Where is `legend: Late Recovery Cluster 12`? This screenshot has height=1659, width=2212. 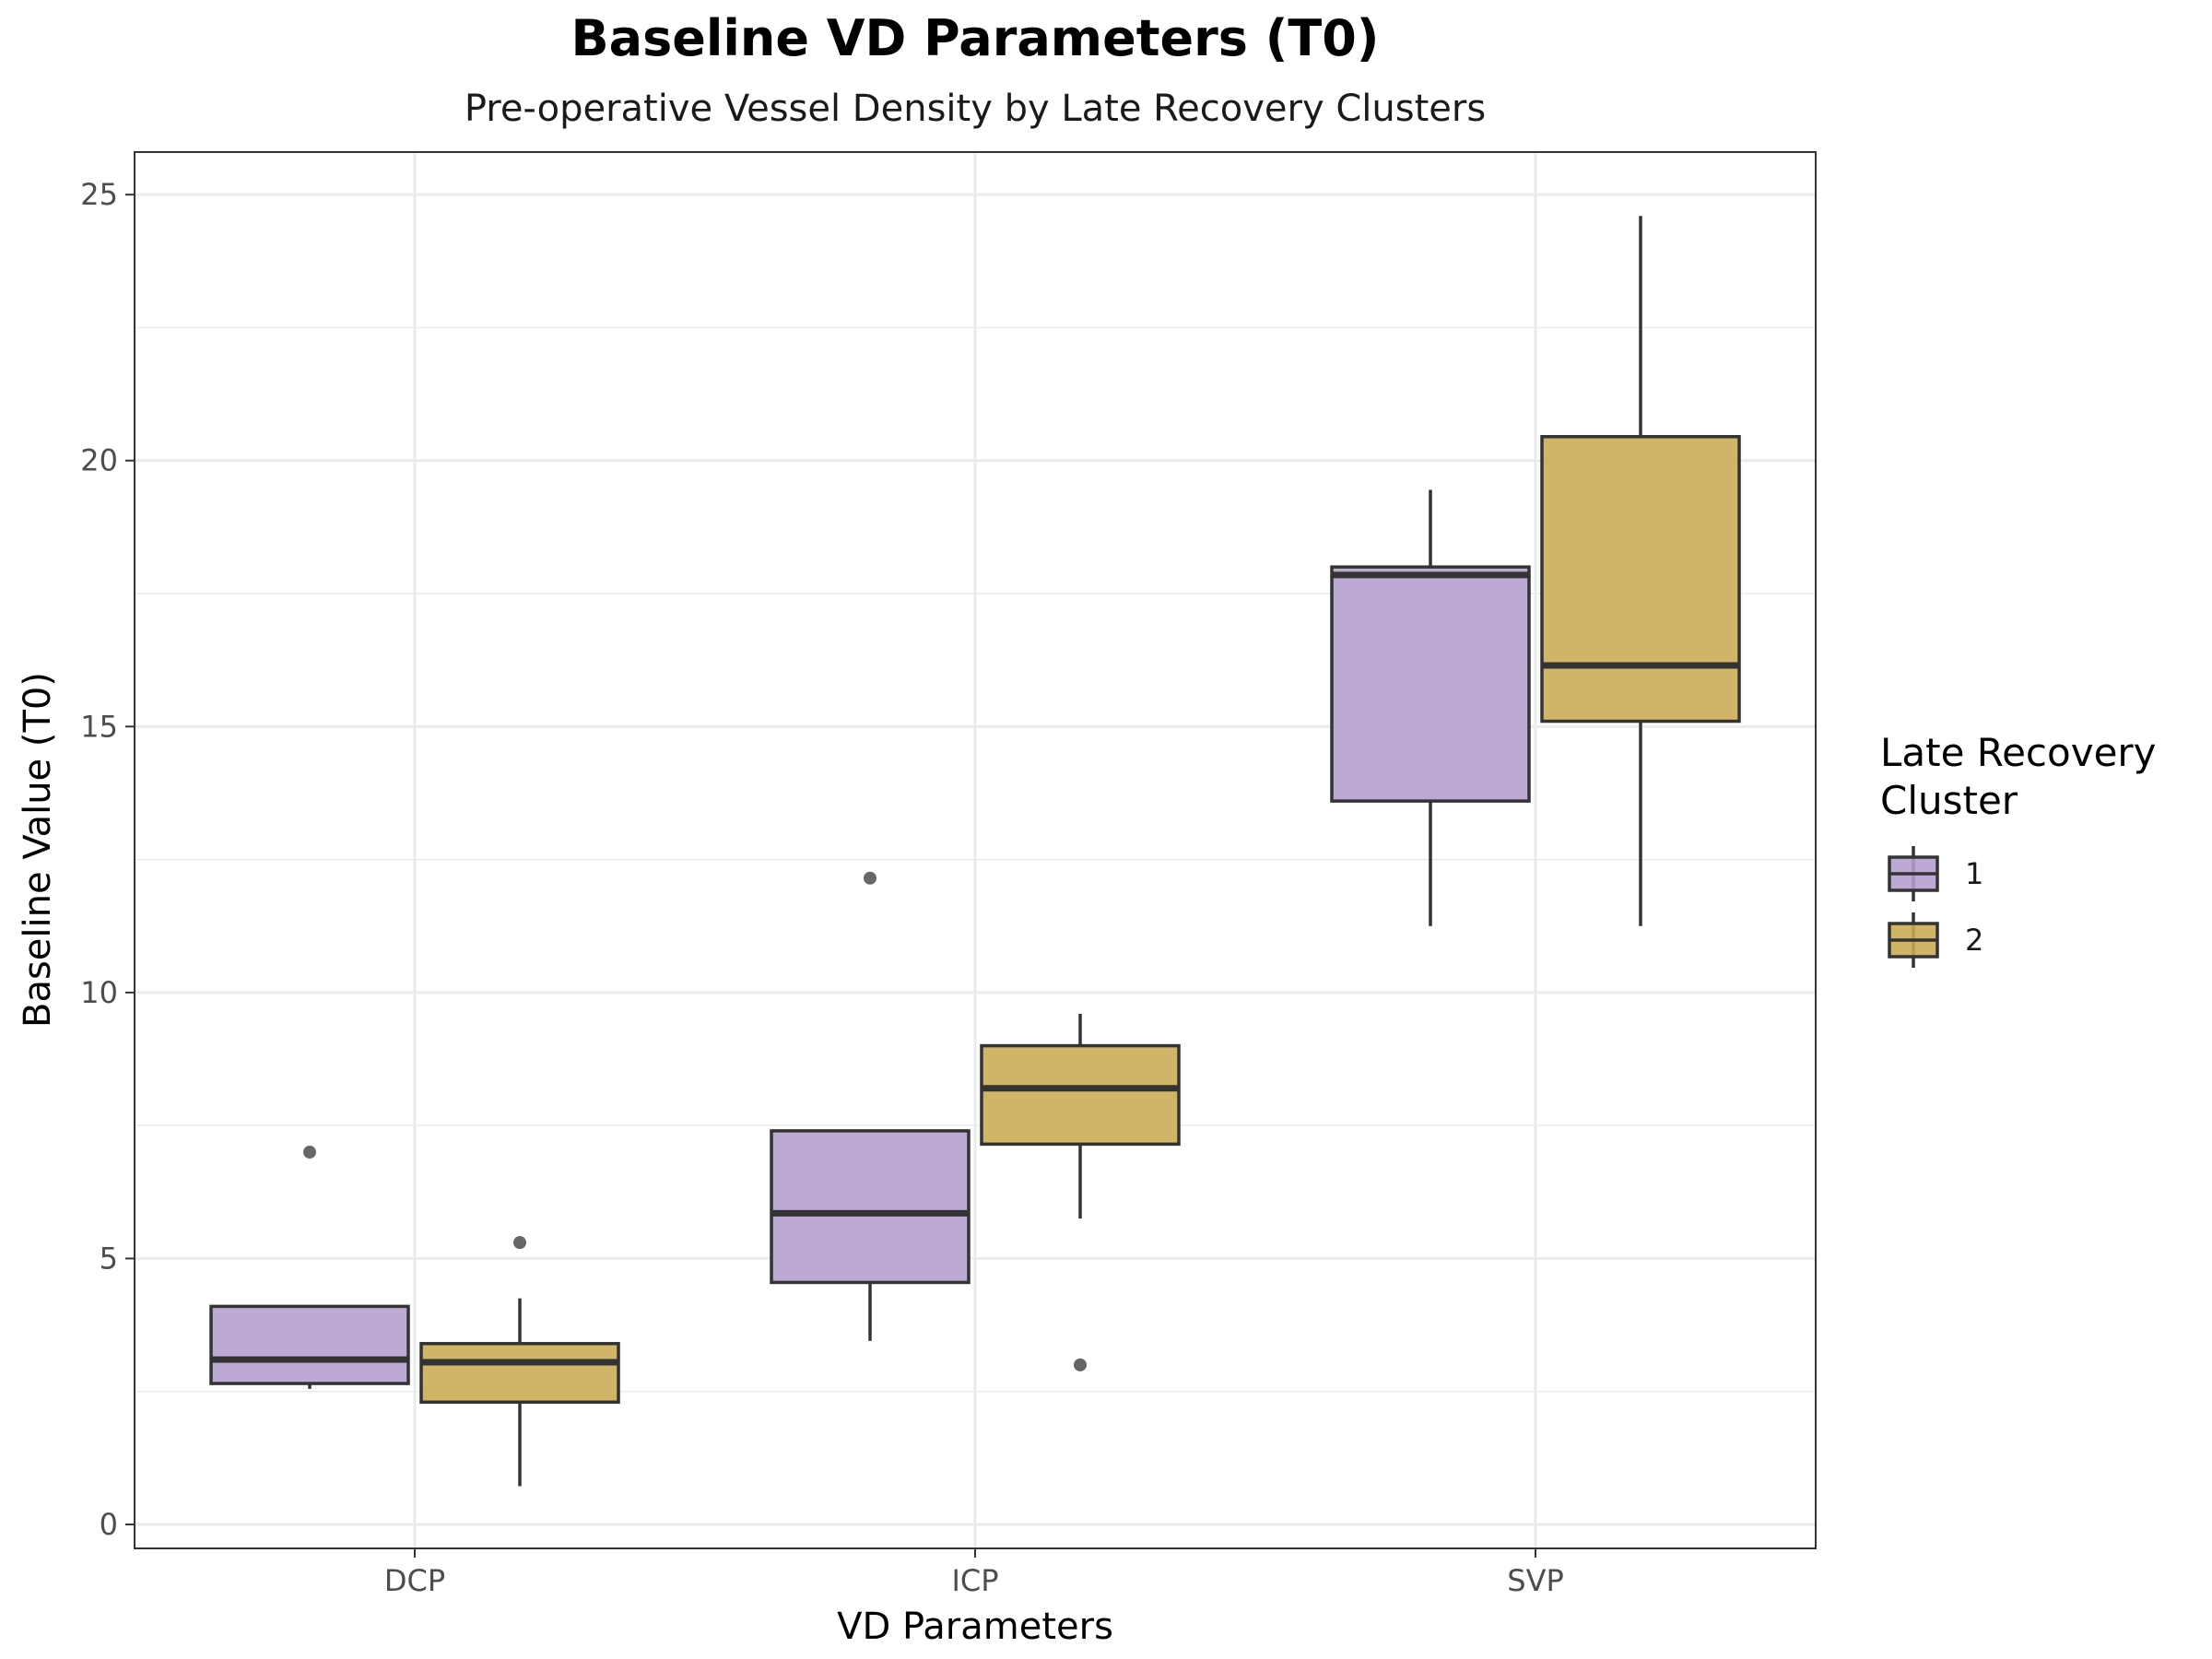 legend: Late Recovery Cluster 12 is located at coordinates (2024, 849).